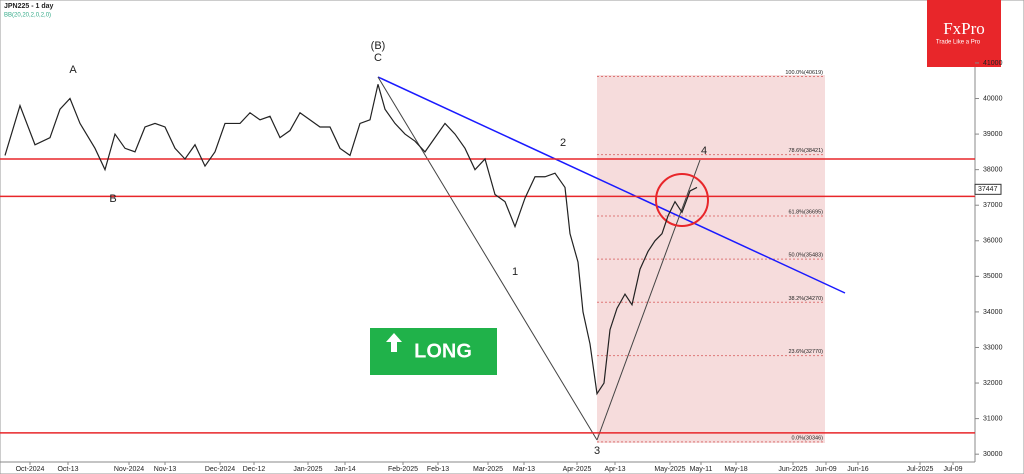 This screenshot has width=1024, height=474. What do you see at coordinates (826, 469) in the screenshot?
I see `x-tick-label: Jun-09` at bounding box center [826, 469].